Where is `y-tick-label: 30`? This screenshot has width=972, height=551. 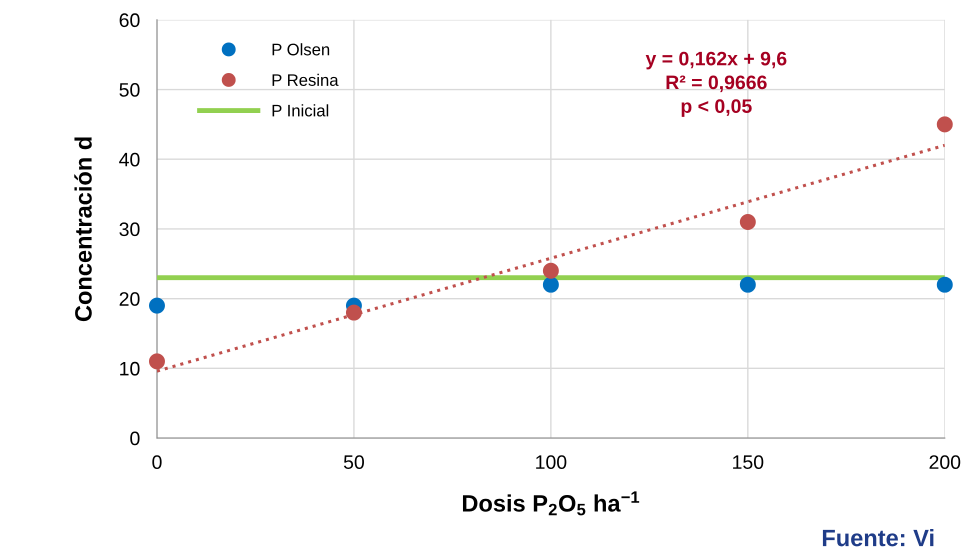
y-tick-label: 30 is located at coordinates (129, 229).